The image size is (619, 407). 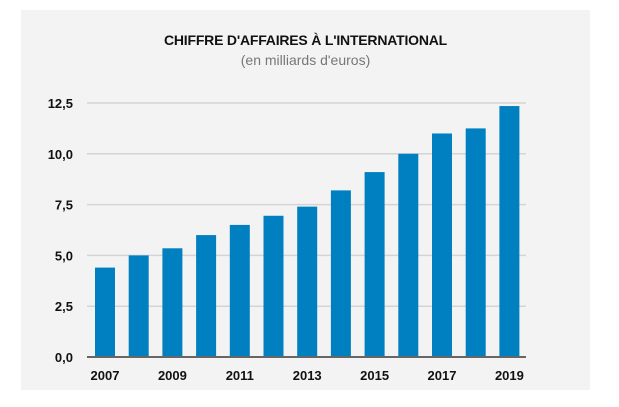 I want to click on y-tick-label: 0,0, so click(x=64, y=357).